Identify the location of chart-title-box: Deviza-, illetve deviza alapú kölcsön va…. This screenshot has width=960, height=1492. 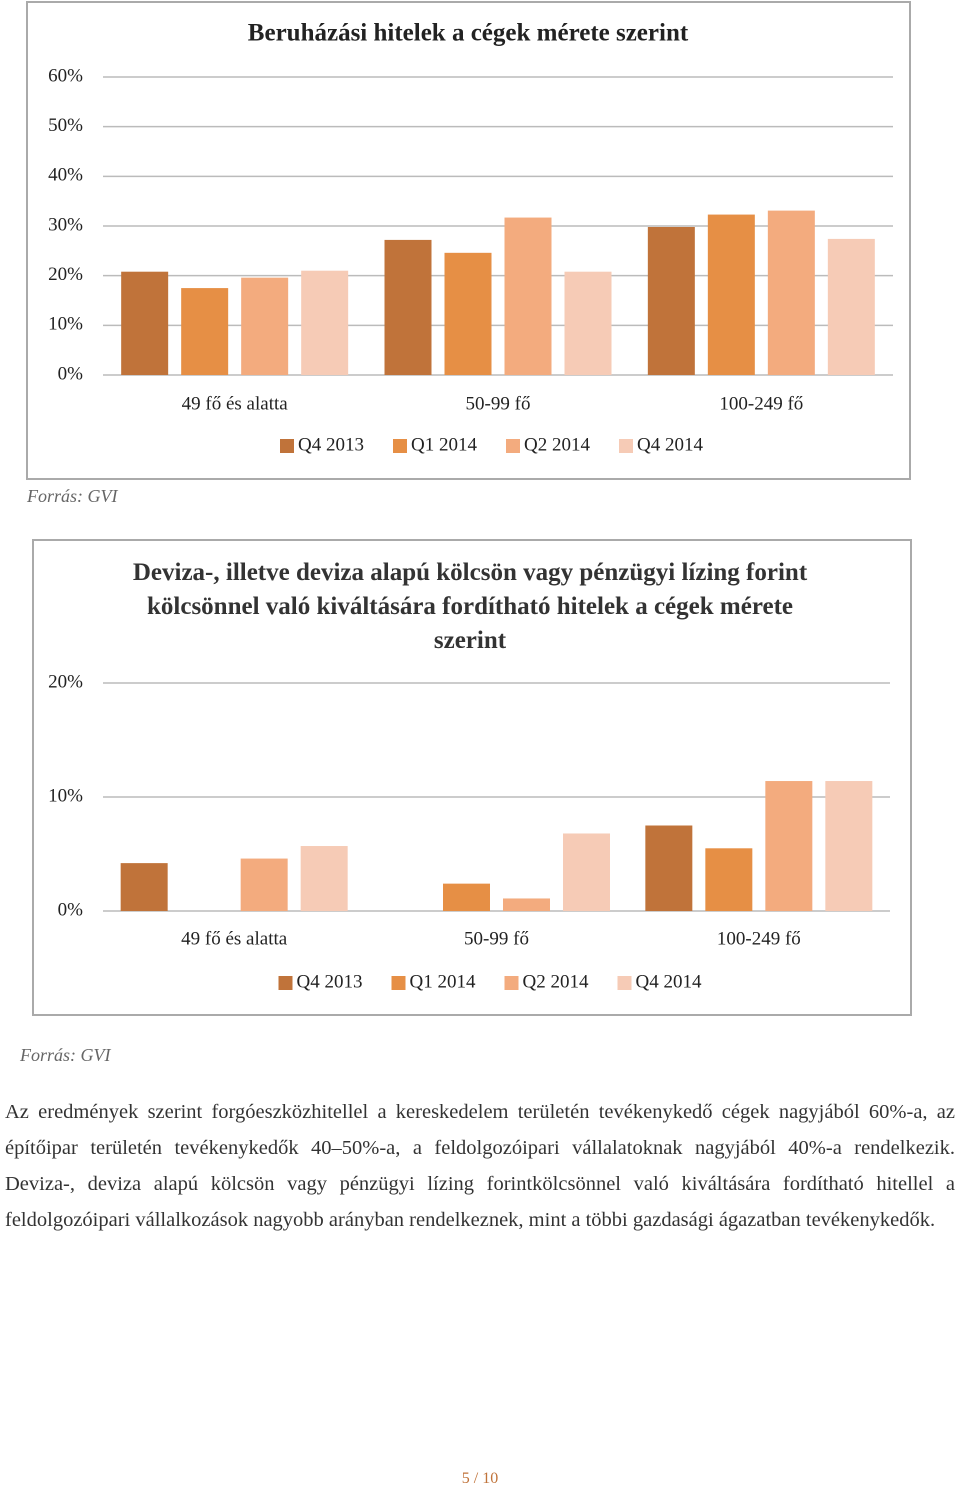
(470, 606).